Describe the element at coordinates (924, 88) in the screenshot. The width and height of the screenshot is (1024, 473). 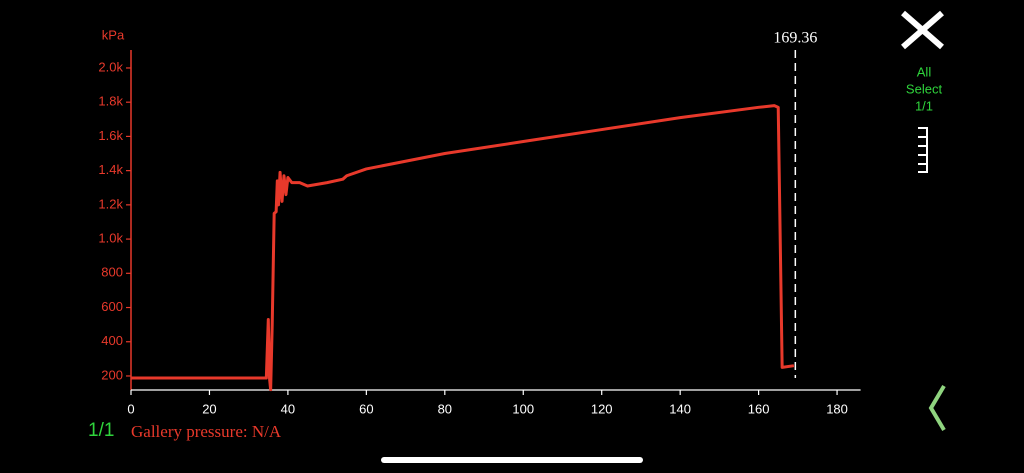
I see `sidebar-select: Select` at that location.